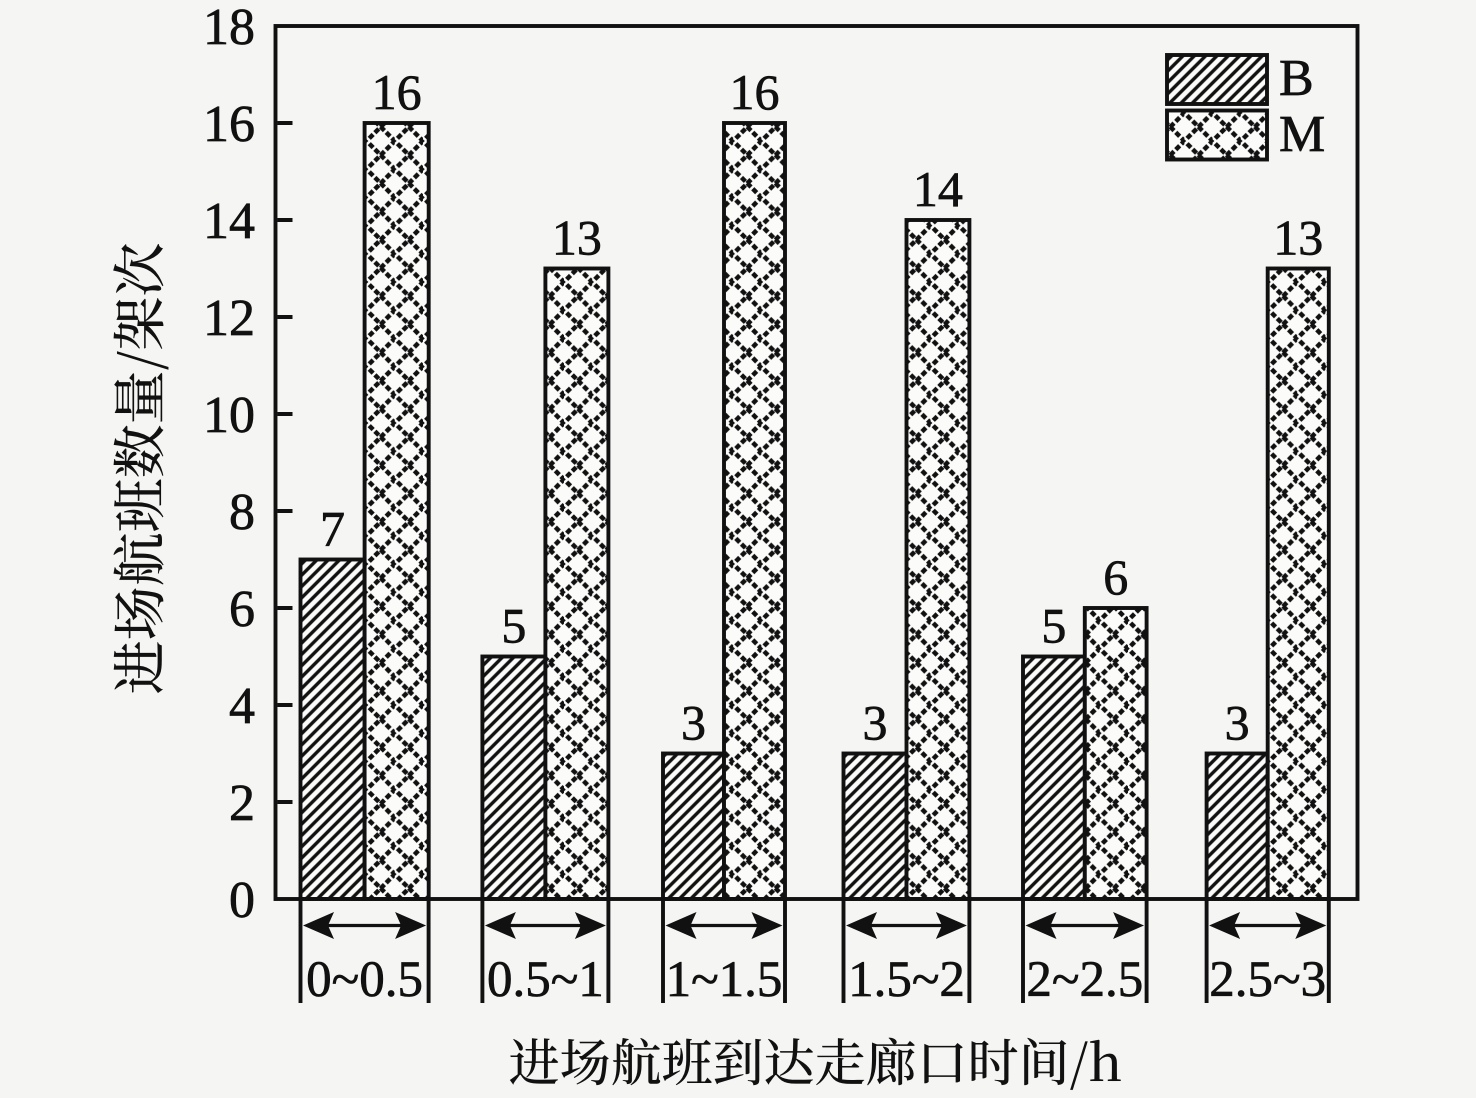 The height and width of the screenshot is (1098, 1476). I want to click on svg-text: 0~0.5, so click(364, 980).